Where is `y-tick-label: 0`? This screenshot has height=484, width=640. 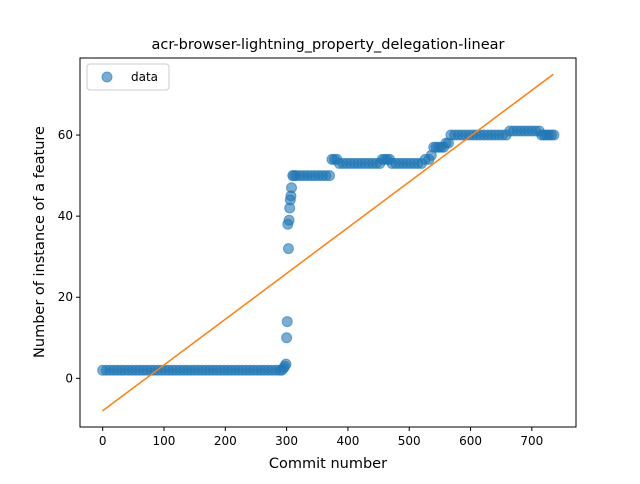
y-tick-label: 0 is located at coordinates (69, 378).